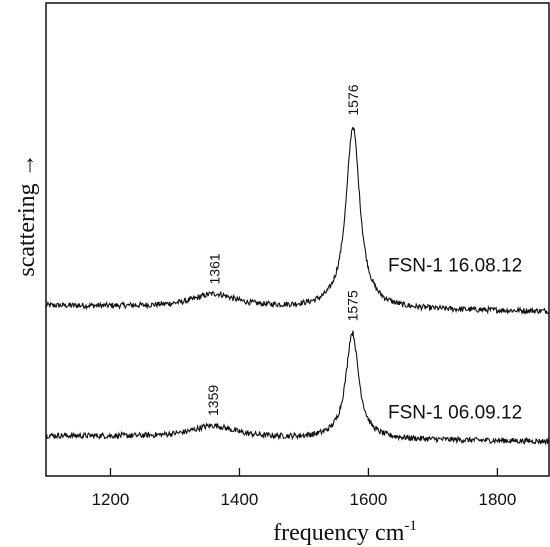 Image resolution: width=550 pixels, height=547 pixels. Describe the element at coordinates (304, 488) in the screenshot. I see `x-ticks: 1200 1400 1600 1800` at that location.